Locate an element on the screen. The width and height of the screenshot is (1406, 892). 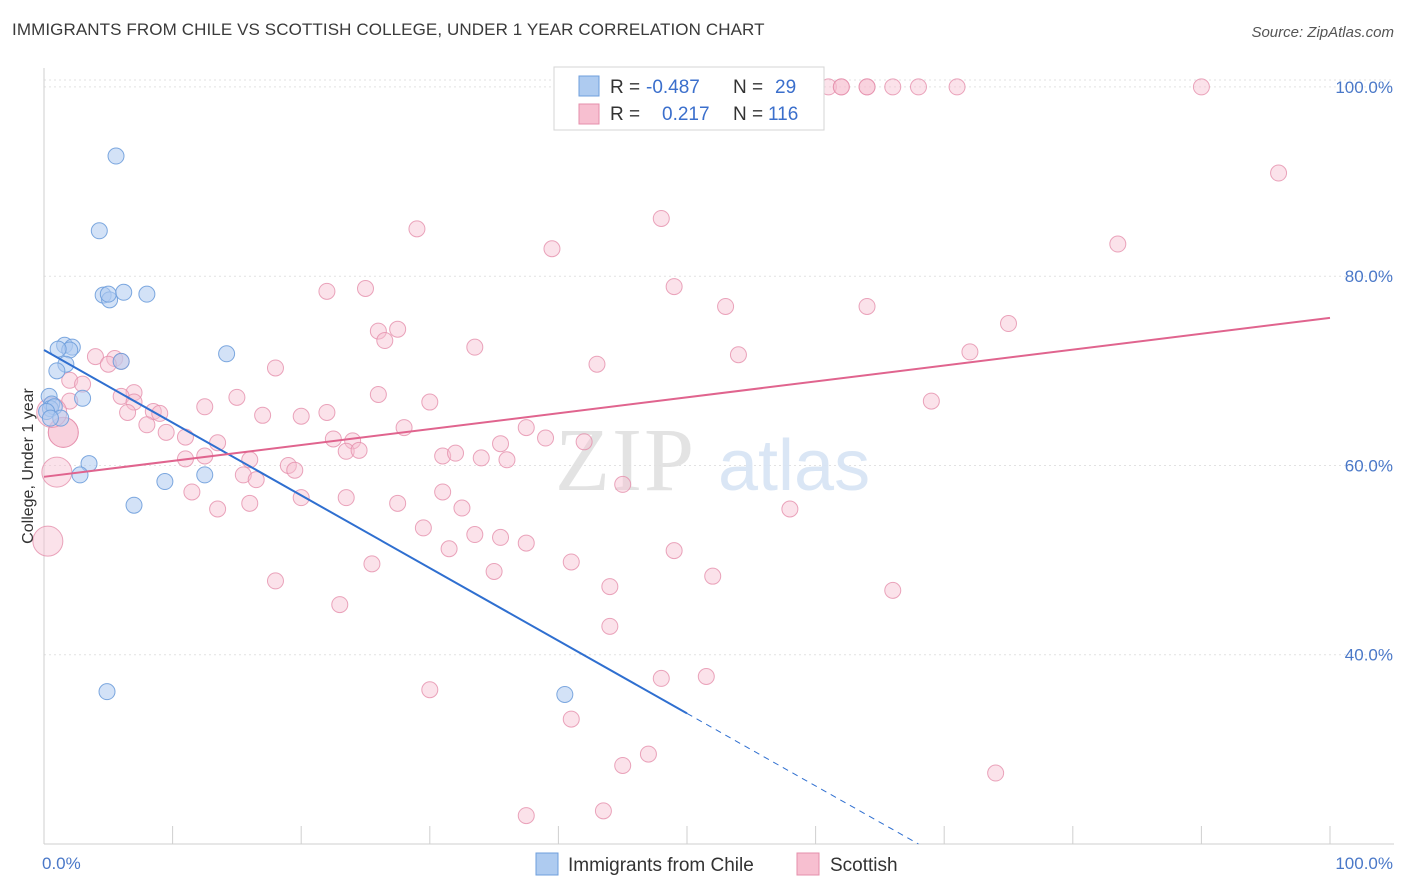
y-axis-label: College, Under 1 year is located at coordinates (28, 466).